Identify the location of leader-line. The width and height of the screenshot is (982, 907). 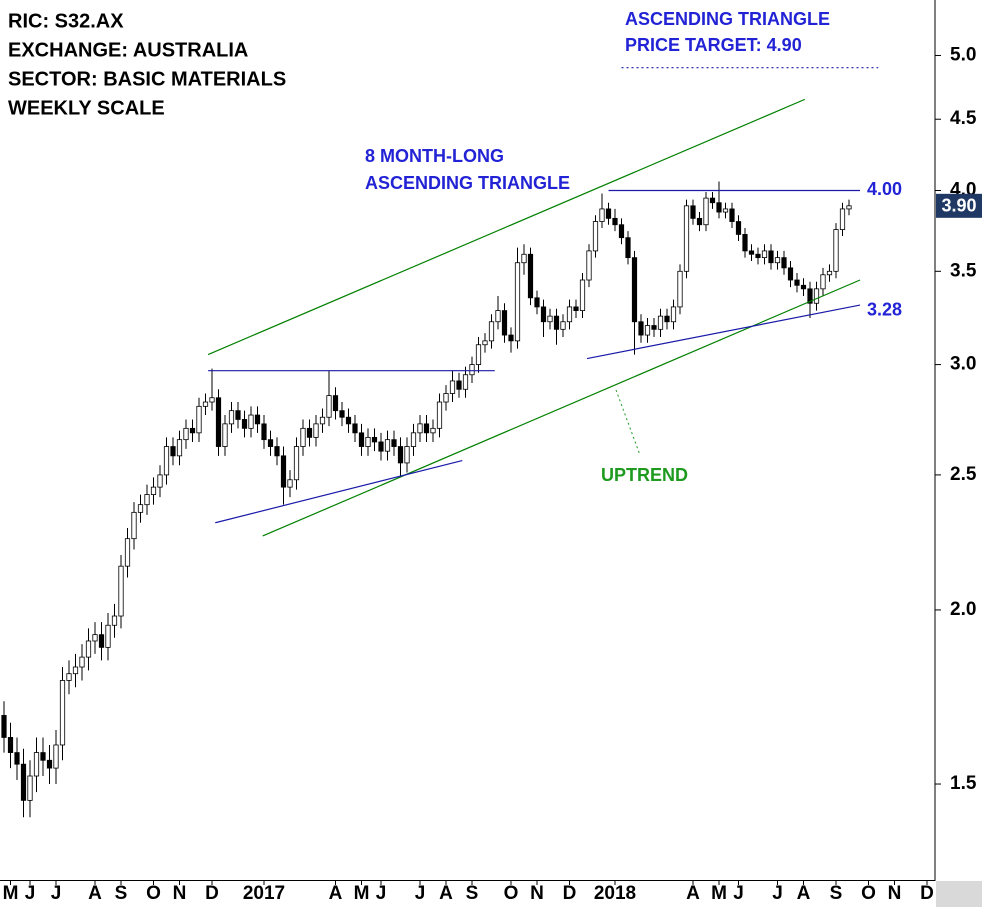
(628, 422).